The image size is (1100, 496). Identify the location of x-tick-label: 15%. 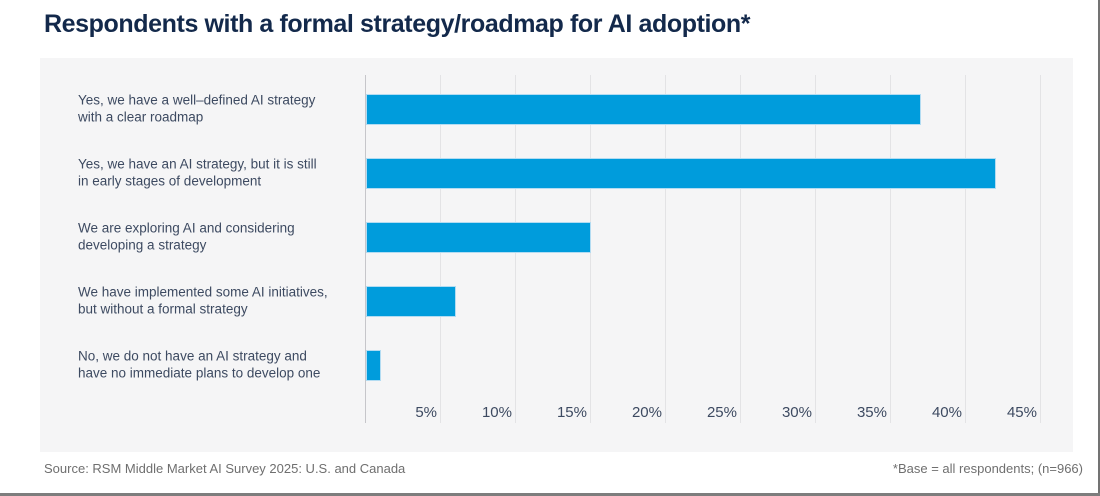
(571, 412).